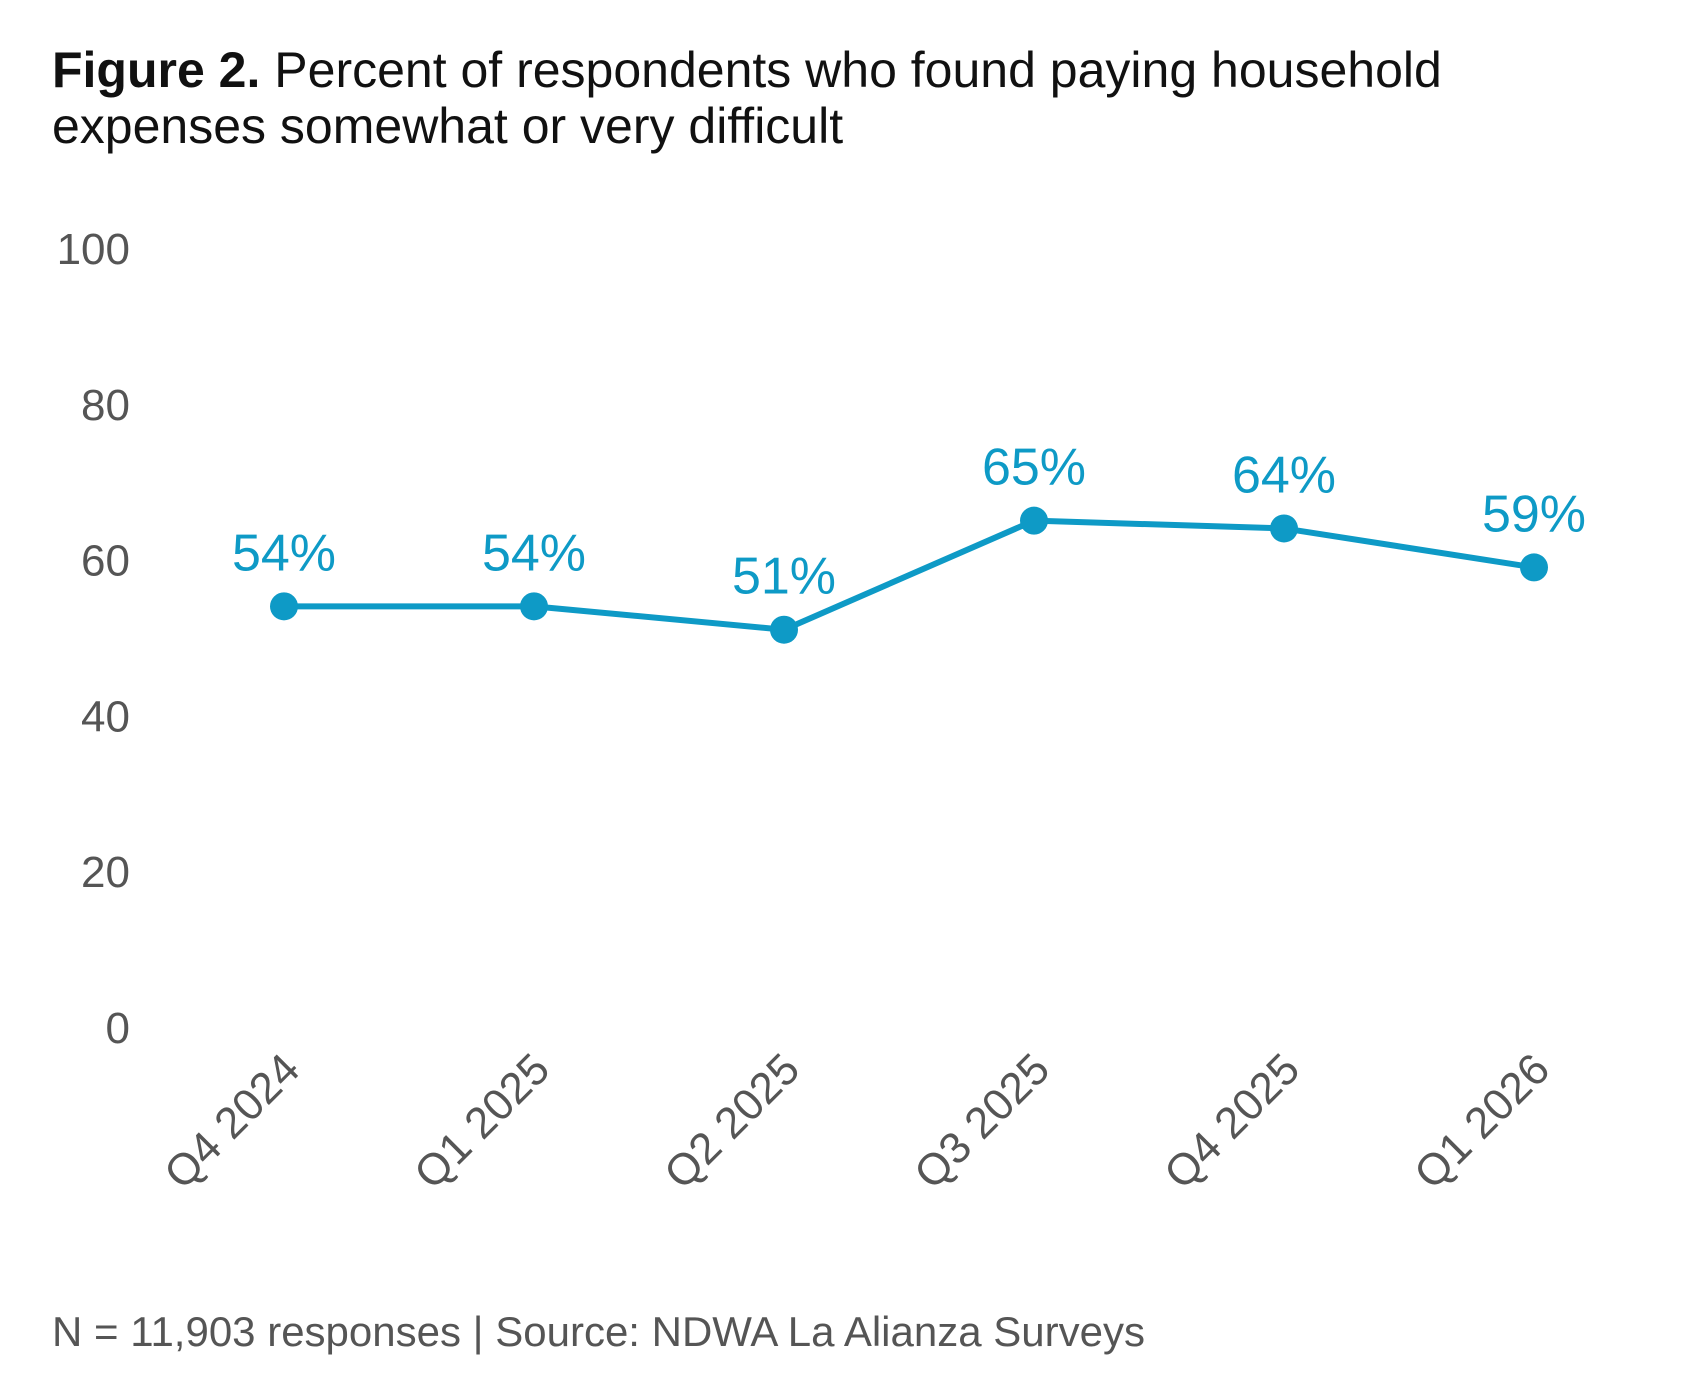 This screenshot has height=1400, width=1700. Describe the element at coordinates (1284, 475) in the screenshot. I see `data-label: 64%` at that location.